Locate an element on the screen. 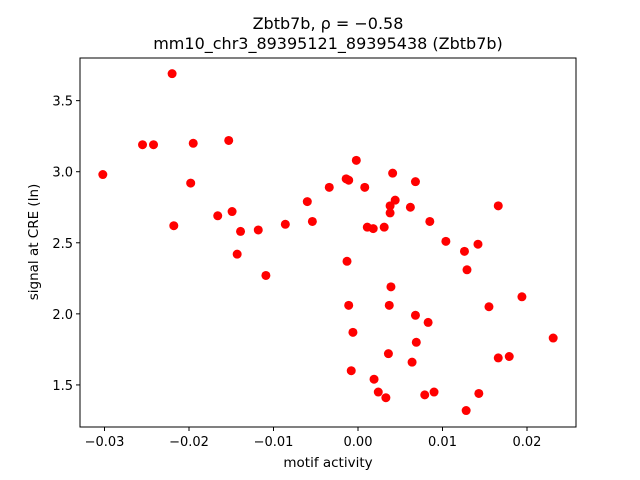  y-axis-label: signal at CRE (ln) is located at coordinates (34, 242).